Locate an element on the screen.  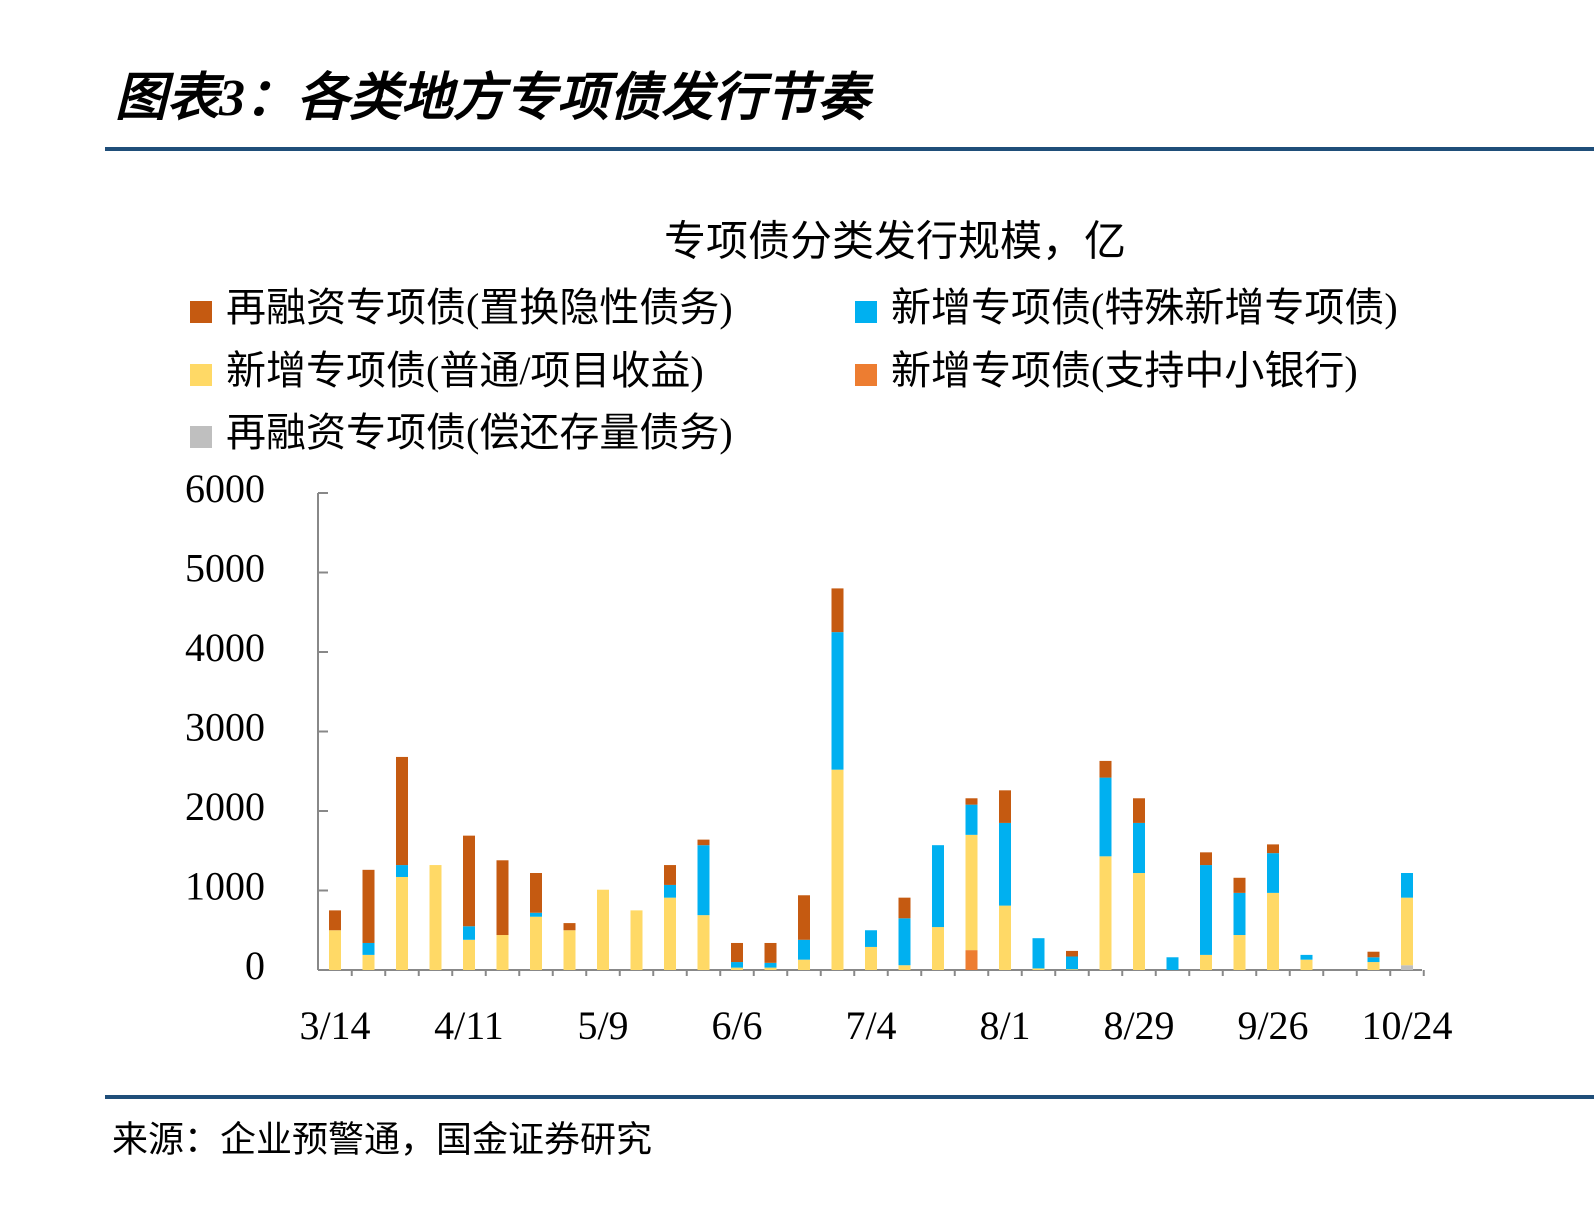
y-tick-label: 1000 is located at coordinates (225, 886).